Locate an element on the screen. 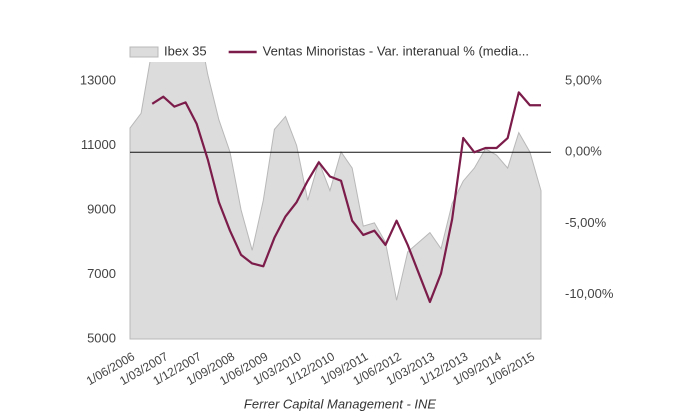  y-tick-label: 7000 is located at coordinates (101, 273).